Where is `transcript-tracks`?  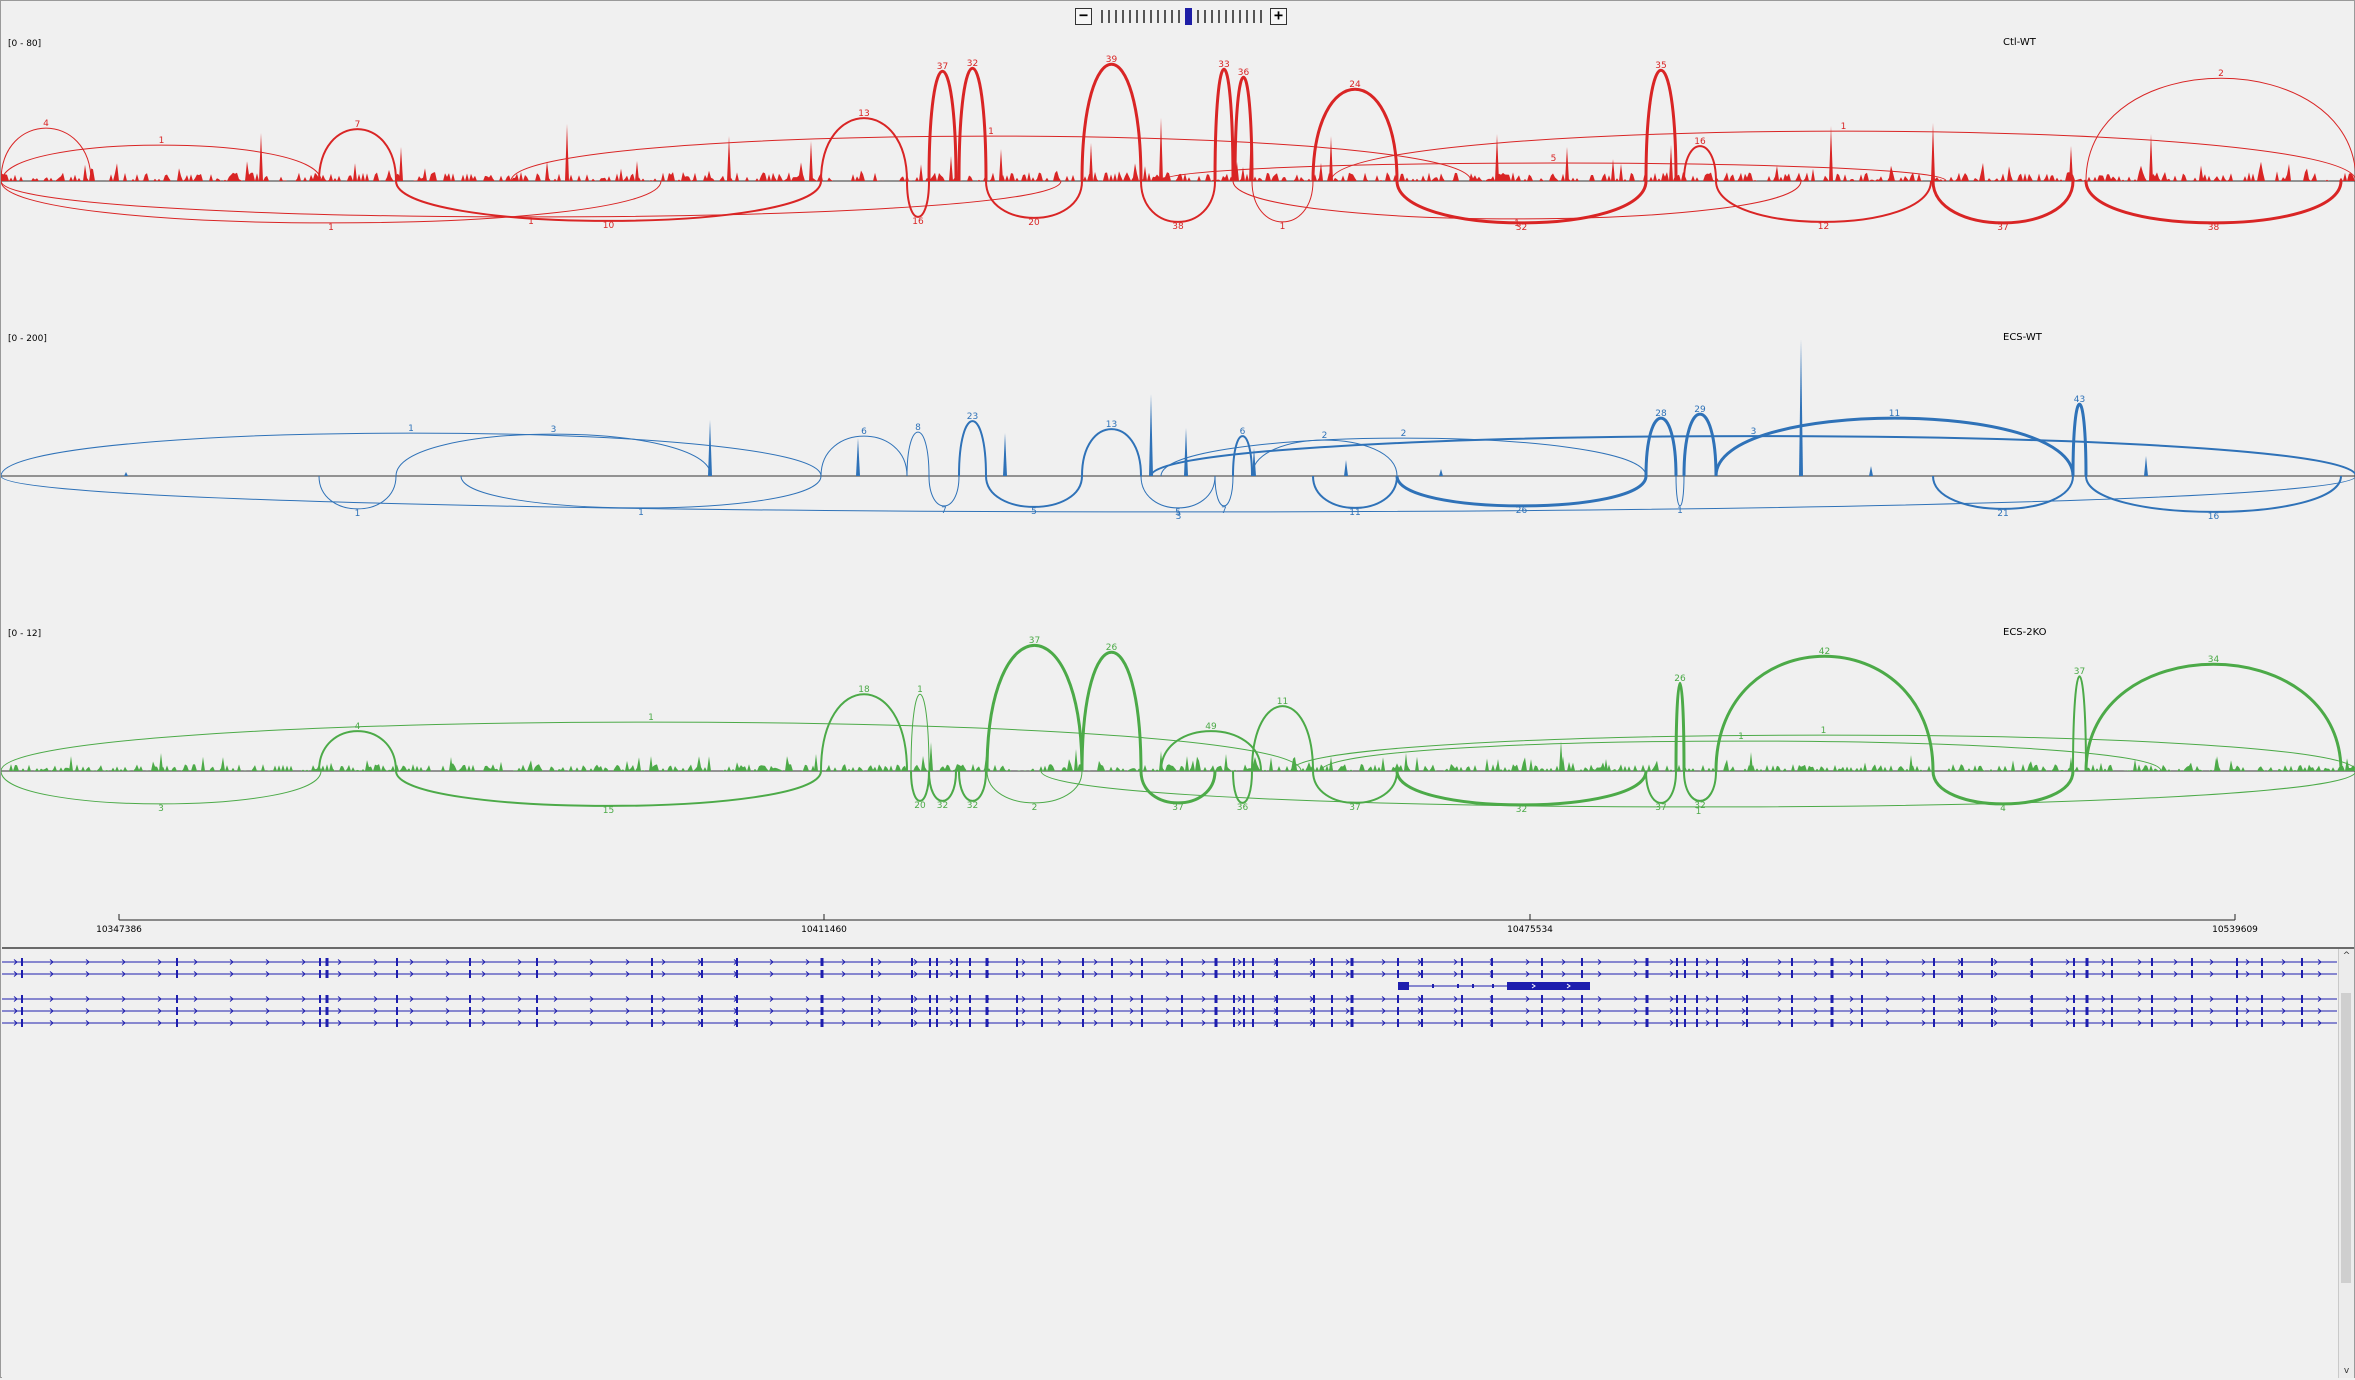 transcript-tracks is located at coordinates (1170, 1009).